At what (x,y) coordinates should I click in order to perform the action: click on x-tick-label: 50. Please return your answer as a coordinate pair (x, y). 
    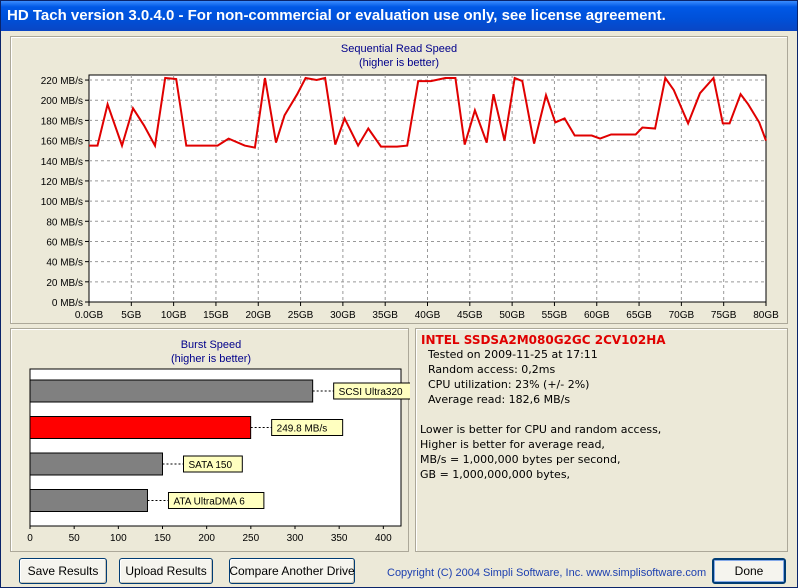
    Looking at the image, I should click on (75, 538).